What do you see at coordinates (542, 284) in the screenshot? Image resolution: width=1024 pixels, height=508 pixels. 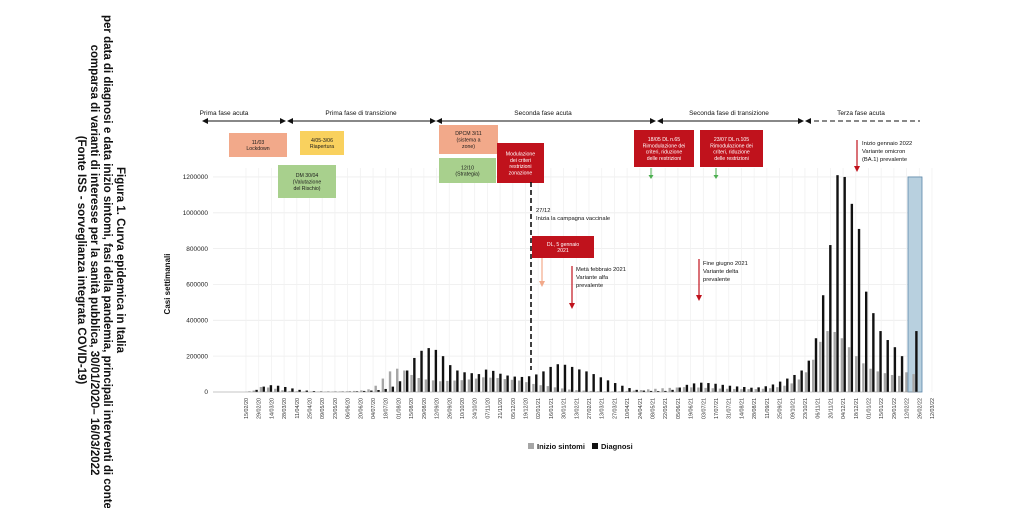 I see `arrow-orange-head` at bounding box center [542, 284].